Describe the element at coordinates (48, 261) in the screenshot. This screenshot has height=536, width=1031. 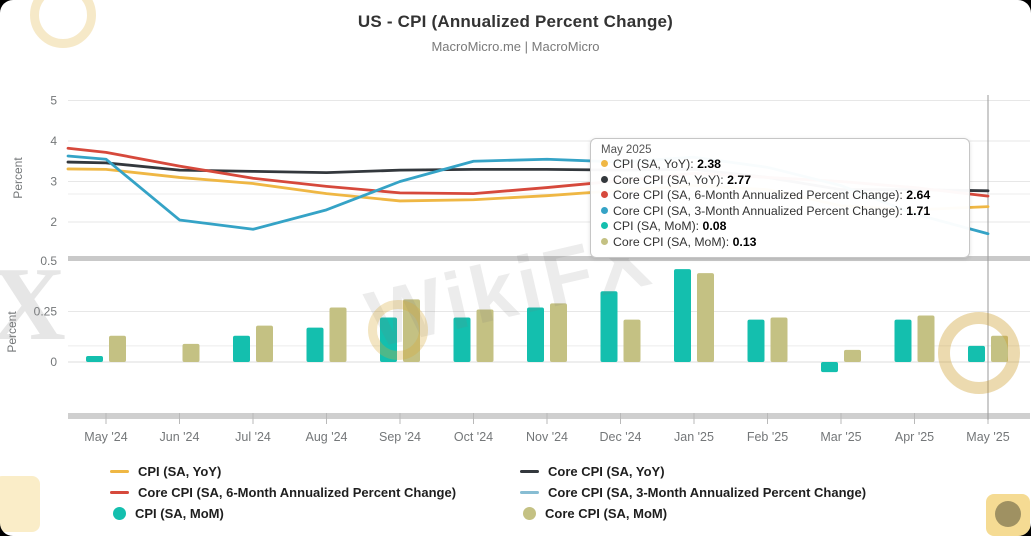
I see `y-axis-tick-label: 0.5` at that location.